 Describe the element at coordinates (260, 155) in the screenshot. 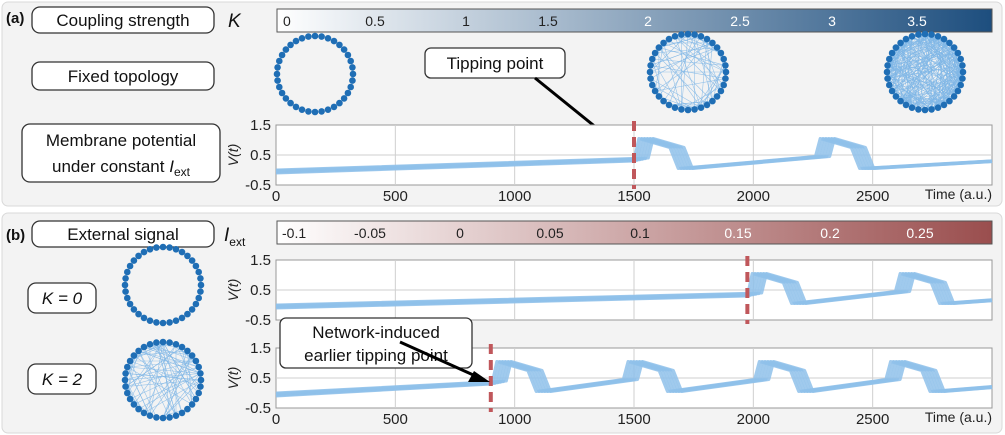

I see `y-tick-label: 0.5` at that location.